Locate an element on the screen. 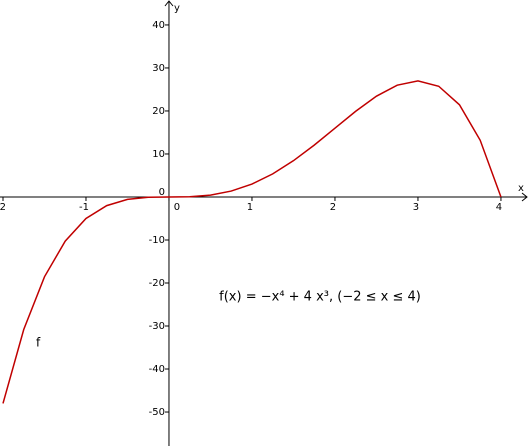 The width and height of the screenshot is (530, 446). x-tick-label: 3 is located at coordinates (416, 207).